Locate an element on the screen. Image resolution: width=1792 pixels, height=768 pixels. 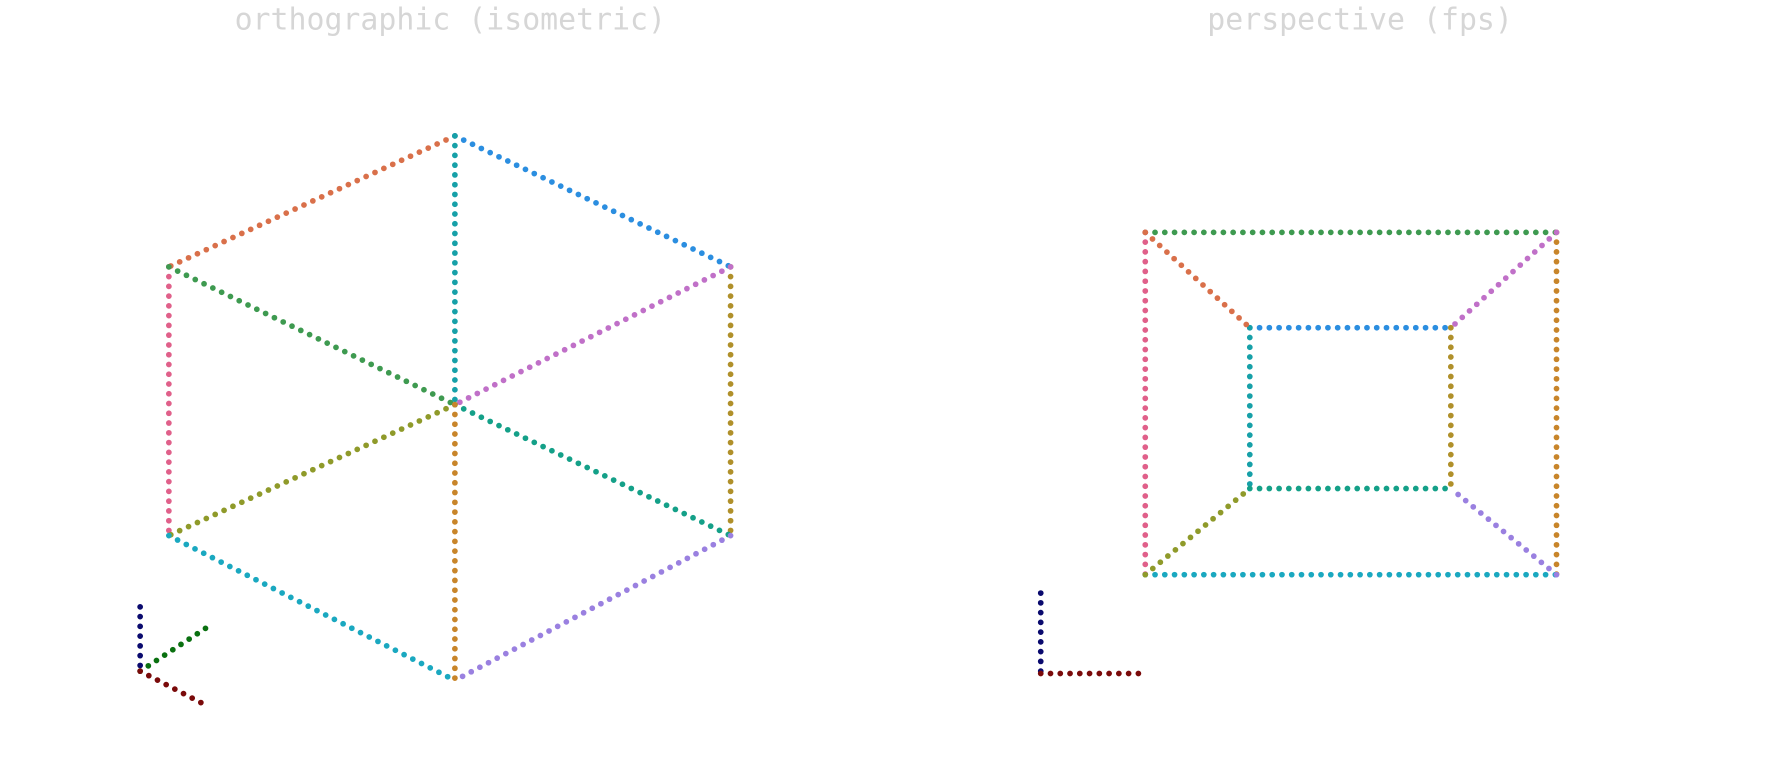
panel-title: orthographic (isometric) is located at coordinates (450, 20).